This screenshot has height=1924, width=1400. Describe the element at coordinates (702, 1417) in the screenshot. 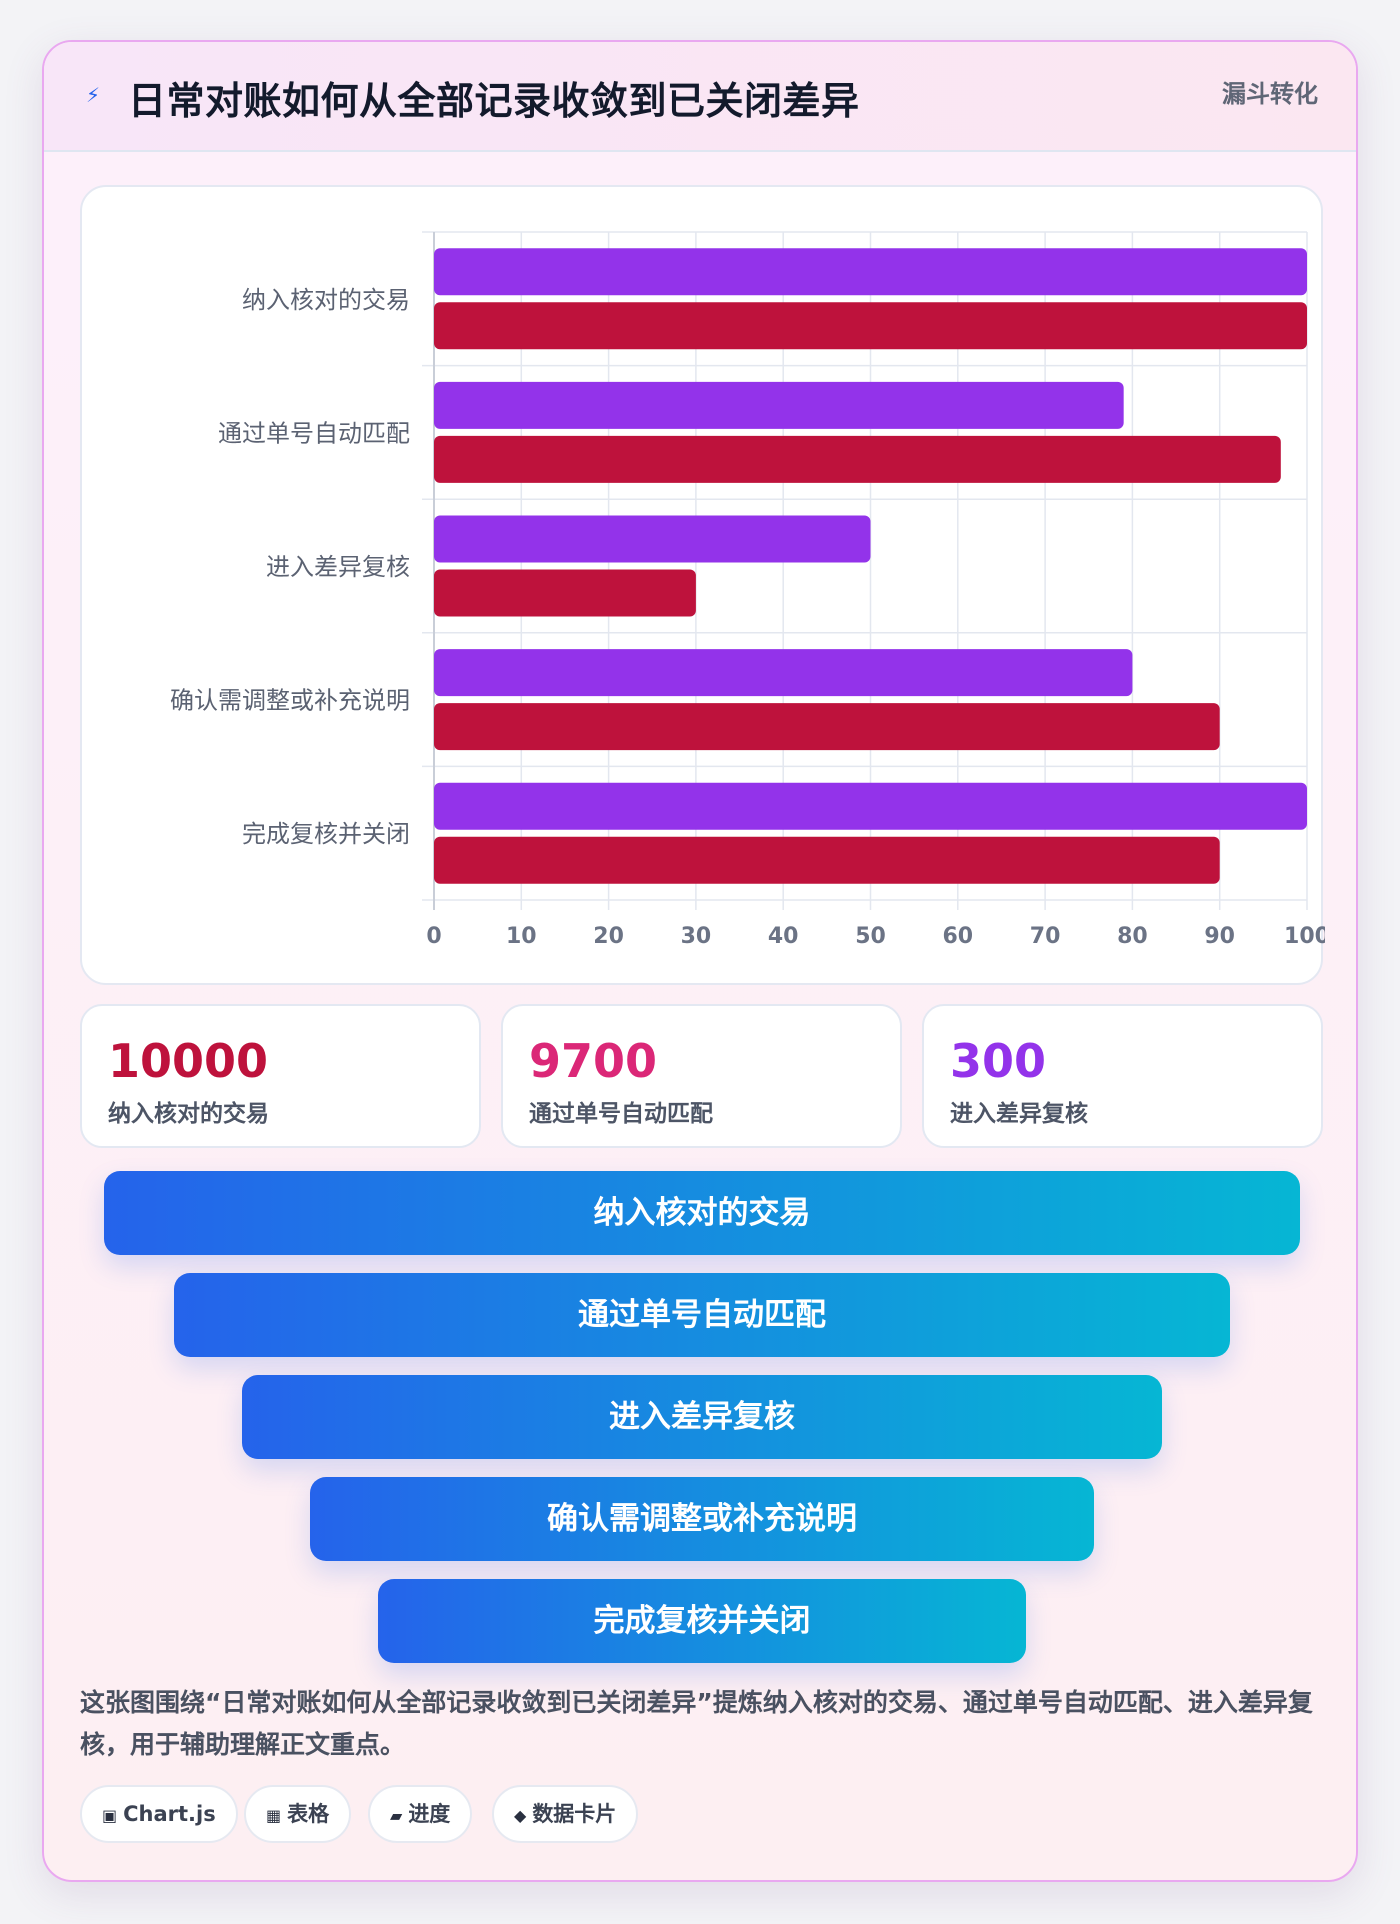

I see `funnel-step: 进入差异复核` at that location.